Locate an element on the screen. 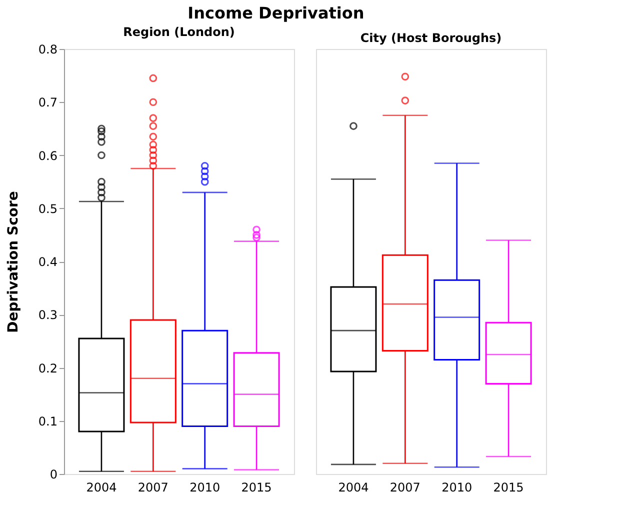 This screenshot has height=529, width=643. y-tick-label: 0.3 is located at coordinates (48, 315).